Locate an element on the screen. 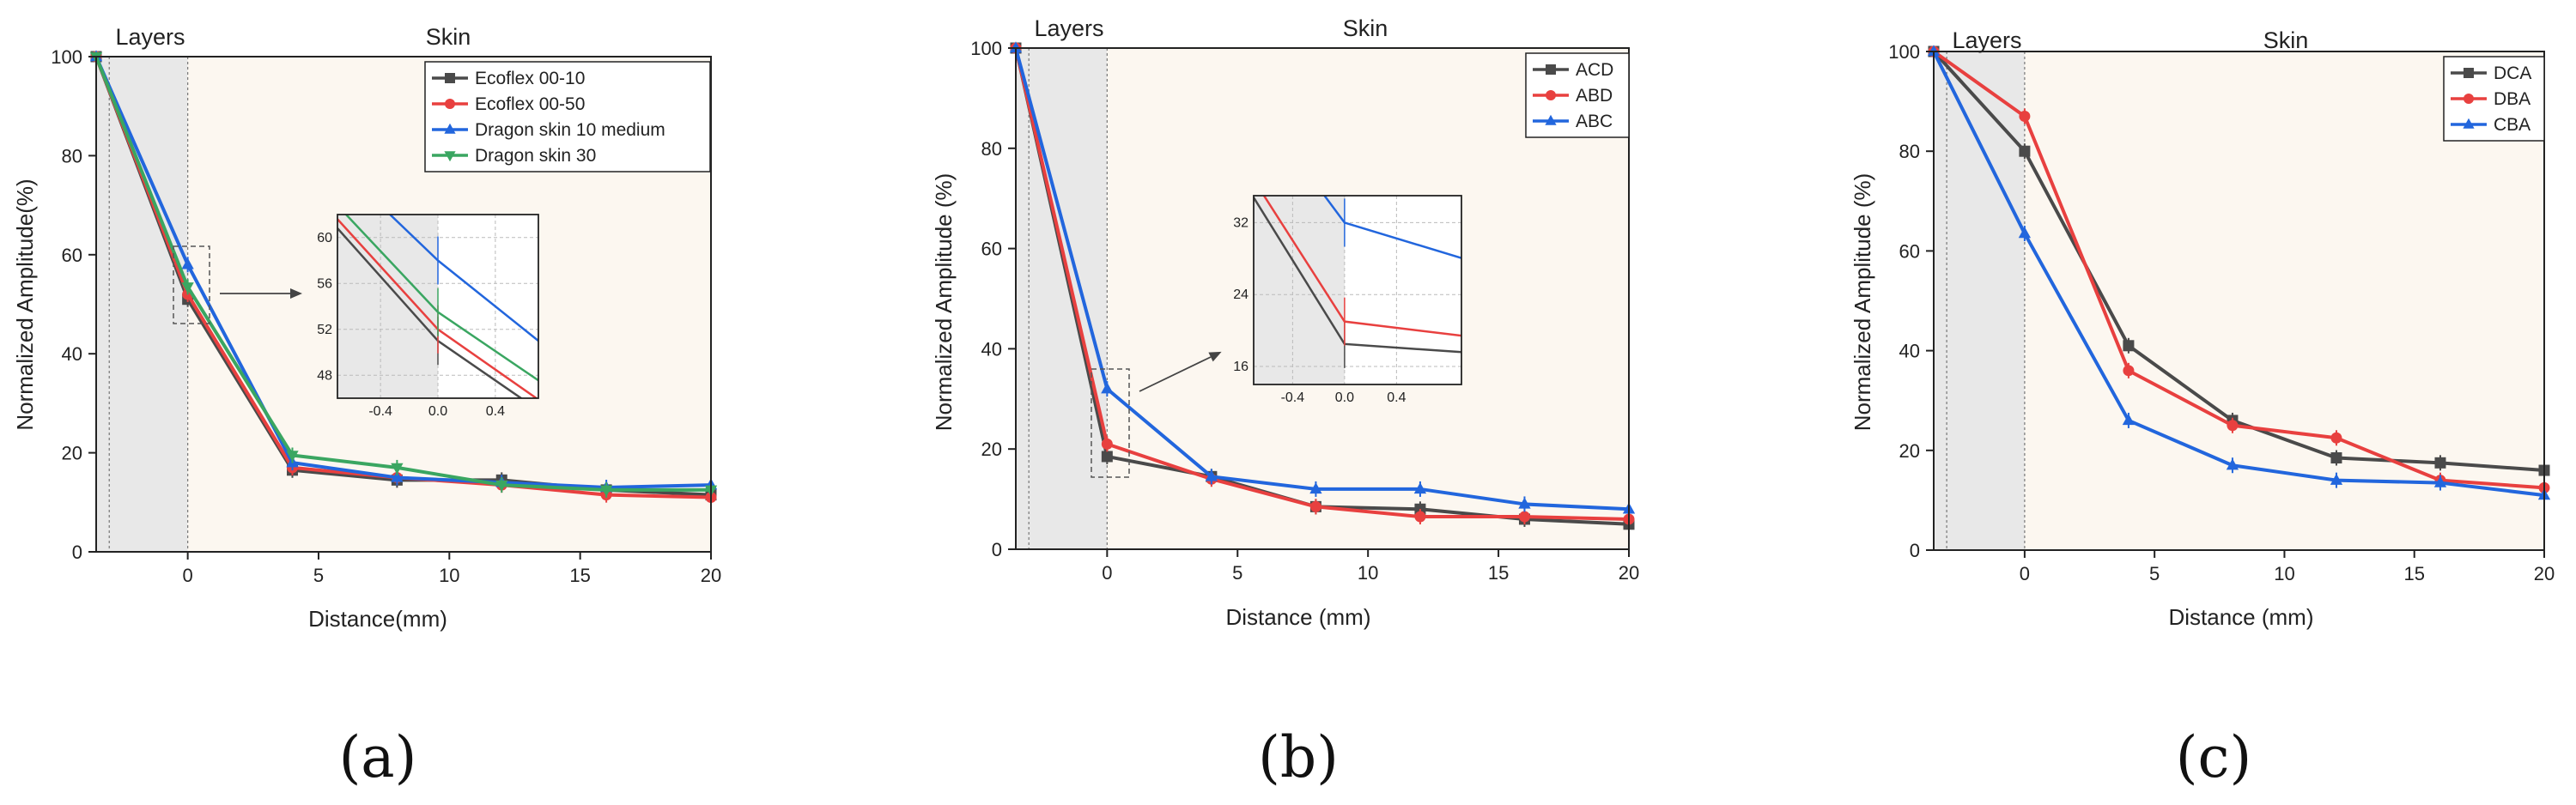 The height and width of the screenshot is (805, 2576). inset-x-tick-label: 0.0 is located at coordinates (1345, 397).